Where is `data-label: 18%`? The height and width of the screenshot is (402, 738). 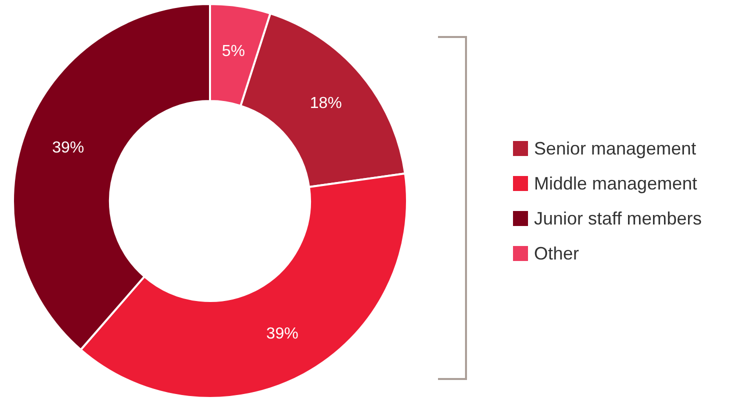 data-label: 18% is located at coordinates (326, 103).